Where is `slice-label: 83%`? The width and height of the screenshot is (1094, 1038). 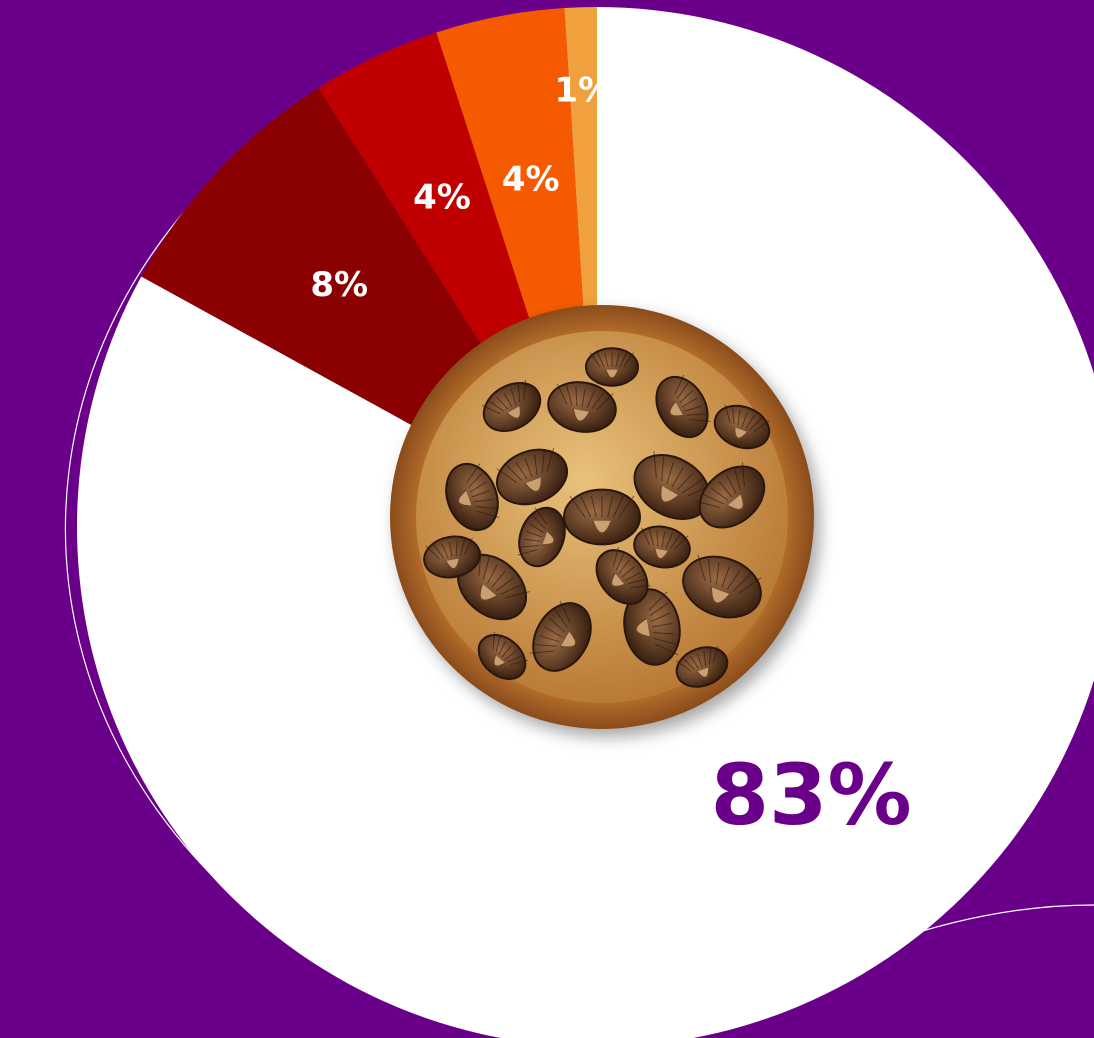
slice-label: 83% is located at coordinates (811, 795).